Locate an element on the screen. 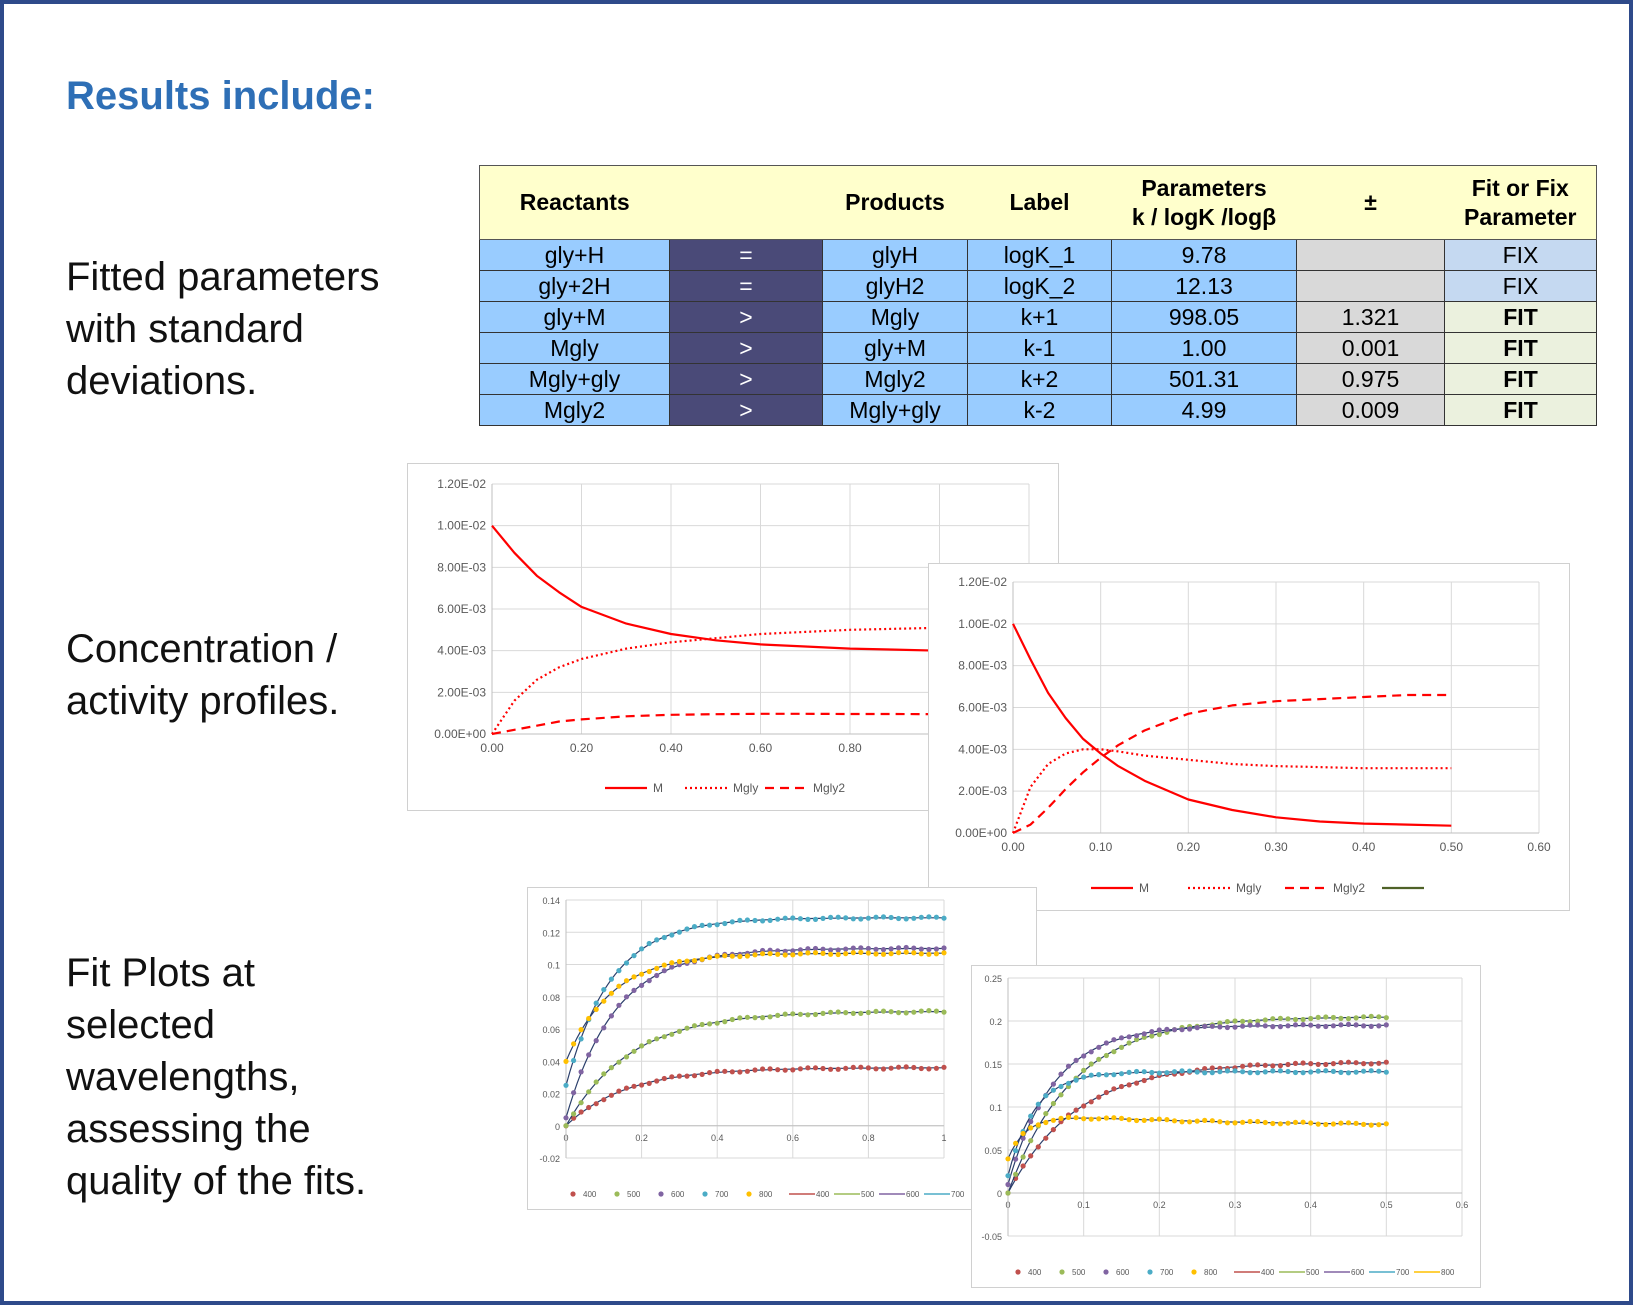 This screenshot has width=1633, height=1305. x-tick-label: 0.50 is located at coordinates (1452, 847).